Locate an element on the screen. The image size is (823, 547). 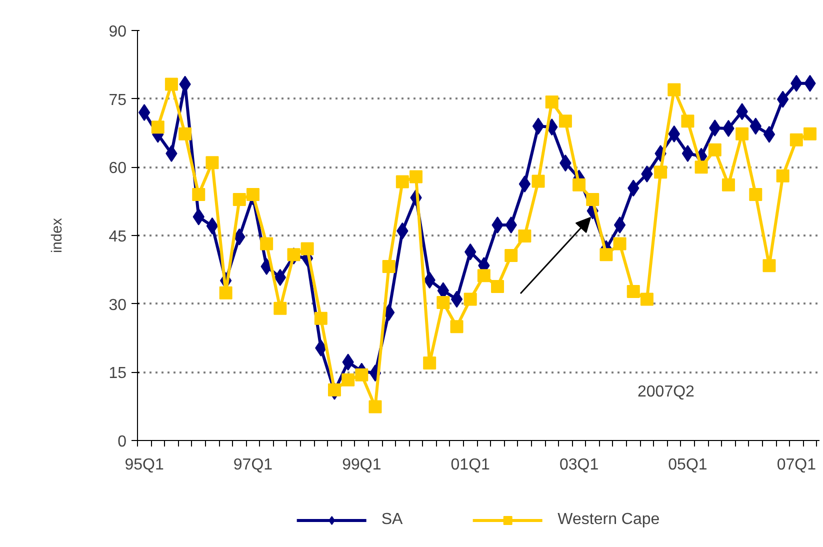
x-tick-label: 05Q1 is located at coordinates (688, 465).